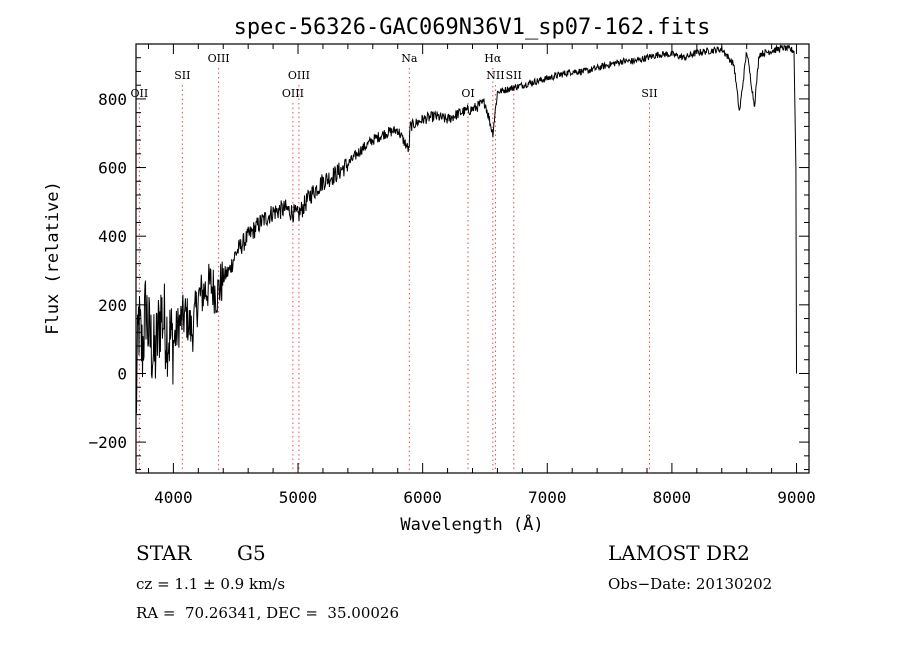 This screenshot has height=650, width=900. What do you see at coordinates (547, 497) in the screenshot?
I see `x-tick-label: 7000` at bounding box center [547, 497].